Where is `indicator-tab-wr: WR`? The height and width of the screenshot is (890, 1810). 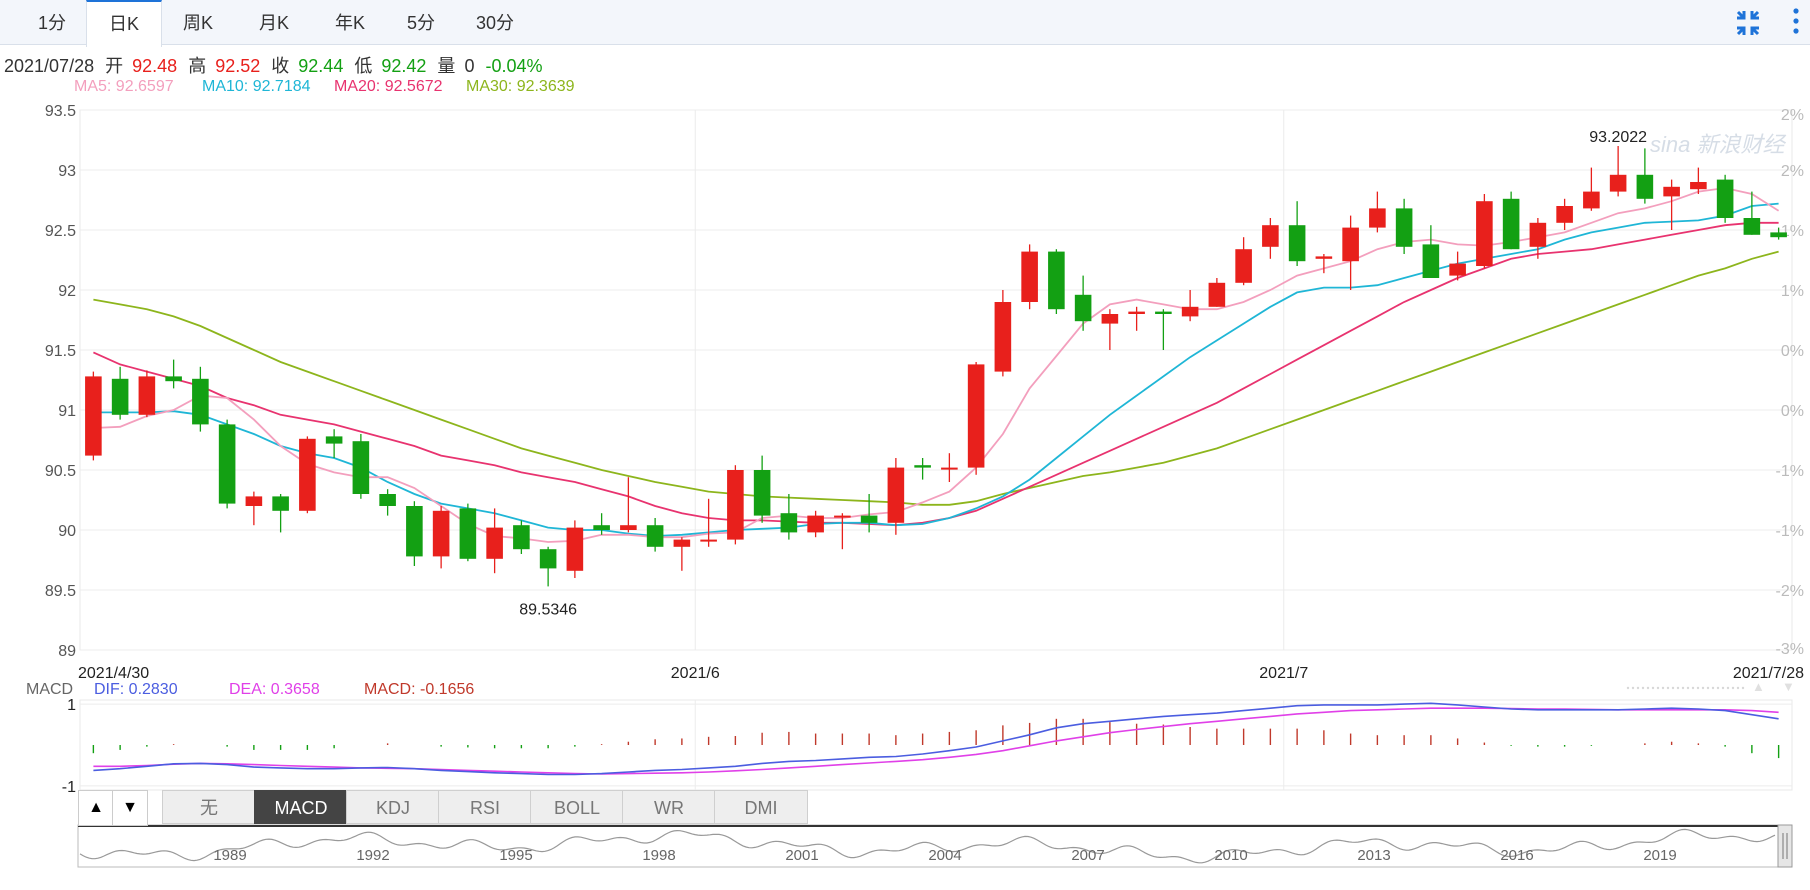
indicator-tab-wr: WR is located at coordinates (669, 807).